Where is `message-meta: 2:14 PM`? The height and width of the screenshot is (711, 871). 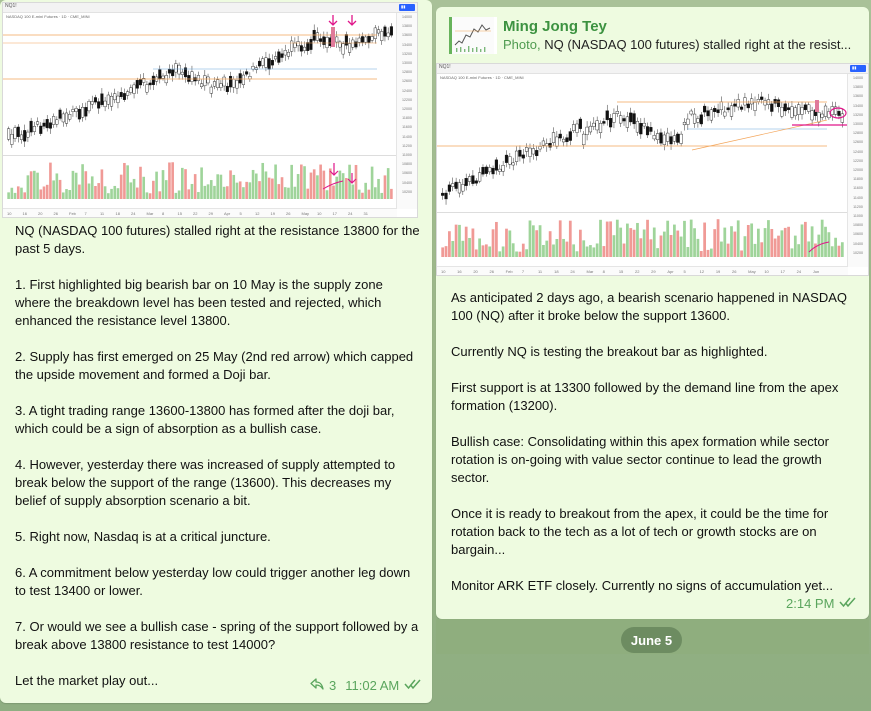 message-meta: 2:14 PM is located at coordinates (821, 603).